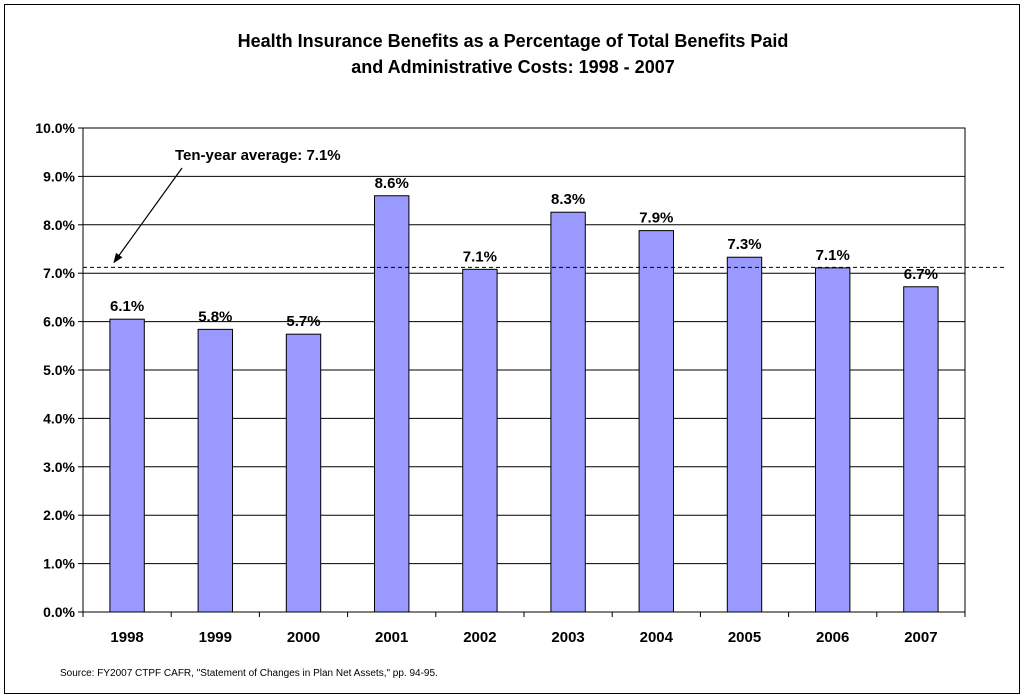 The height and width of the screenshot is (700, 1026). Describe the element at coordinates (303, 473) in the screenshot. I see `bar-2000` at that location.